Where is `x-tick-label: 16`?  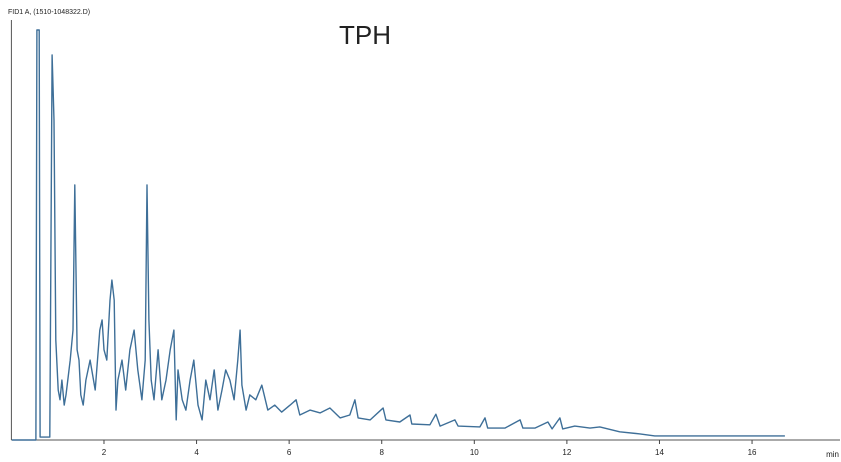
x-tick-label: 16 is located at coordinates (752, 452).